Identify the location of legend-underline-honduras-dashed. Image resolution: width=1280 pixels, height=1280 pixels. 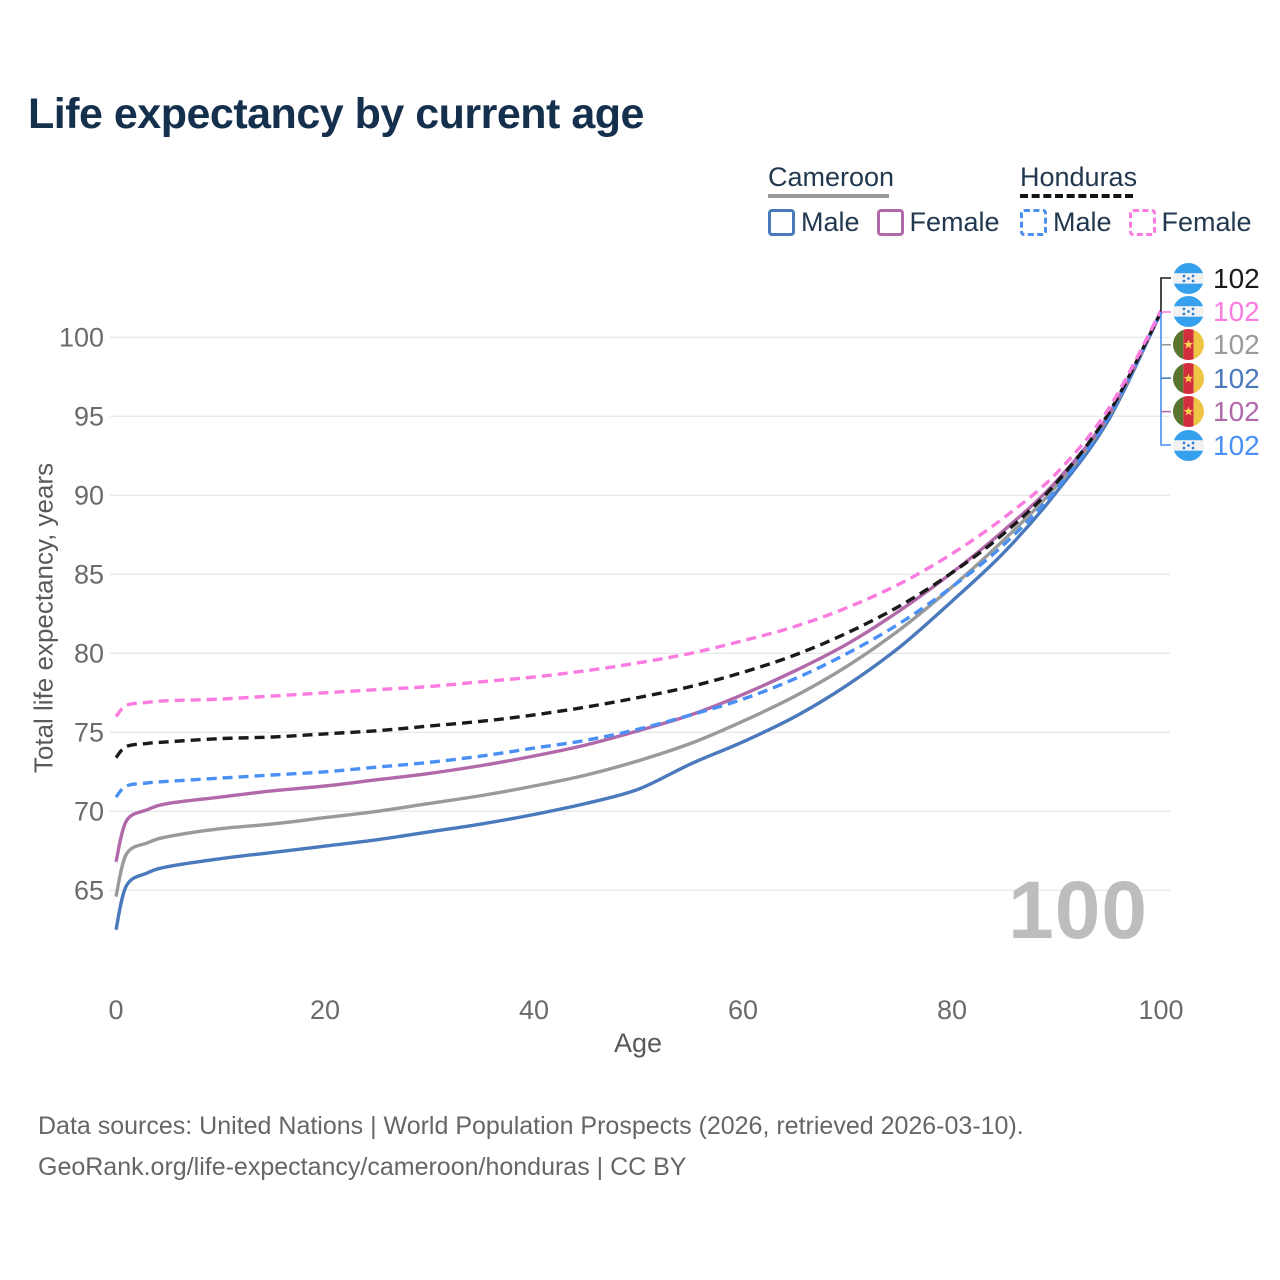
(1076, 196).